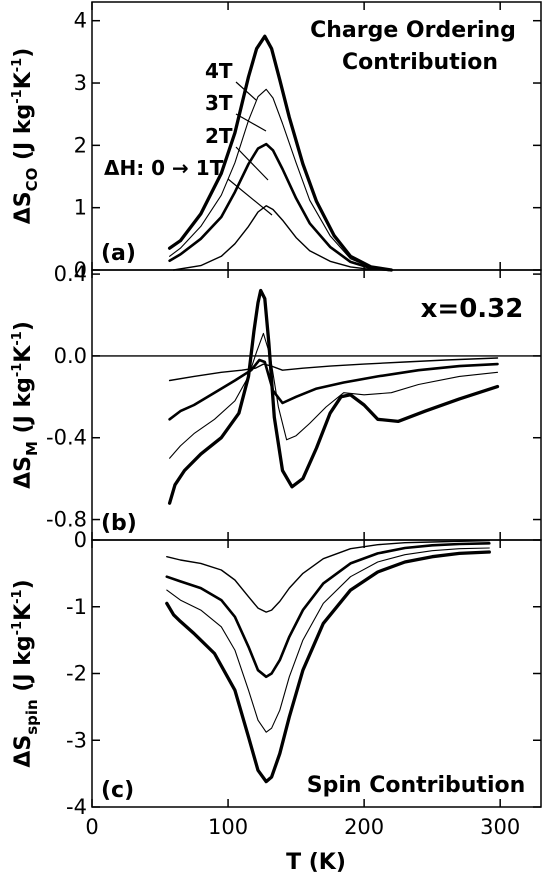 This screenshot has height=878, width=545. Describe the element at coordinates (219, 103) in the screenshot. I see `label-3T: 3T` at that location.